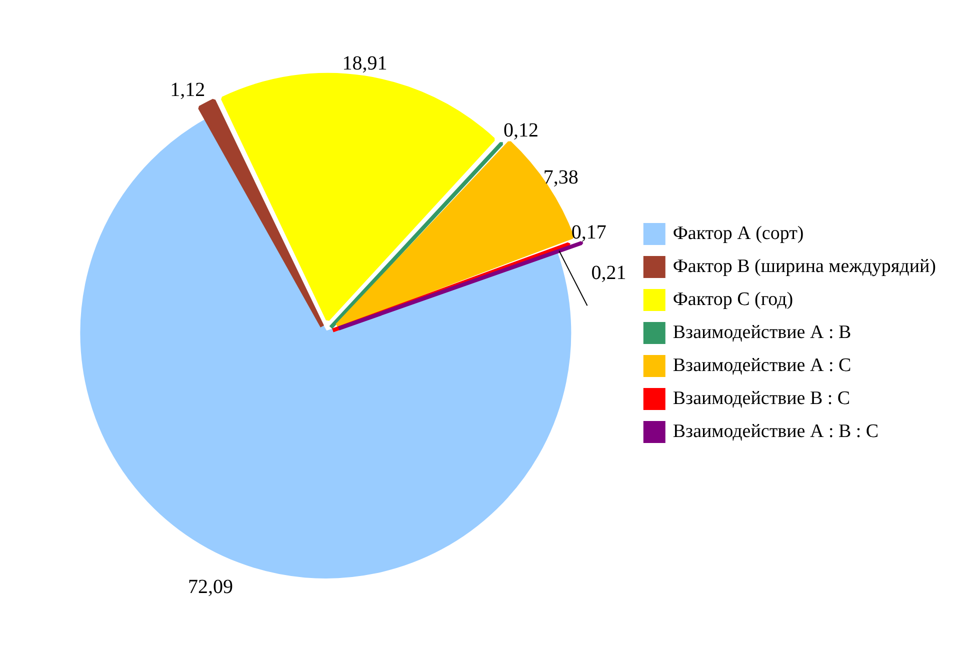 Image resolution: width=966 pixels, height=646 pixels. What do you see at coordinates (761, 398) in the screenshot?
I see `legend-label: Взаимодействие В : С` at bounding box center [761, 398].